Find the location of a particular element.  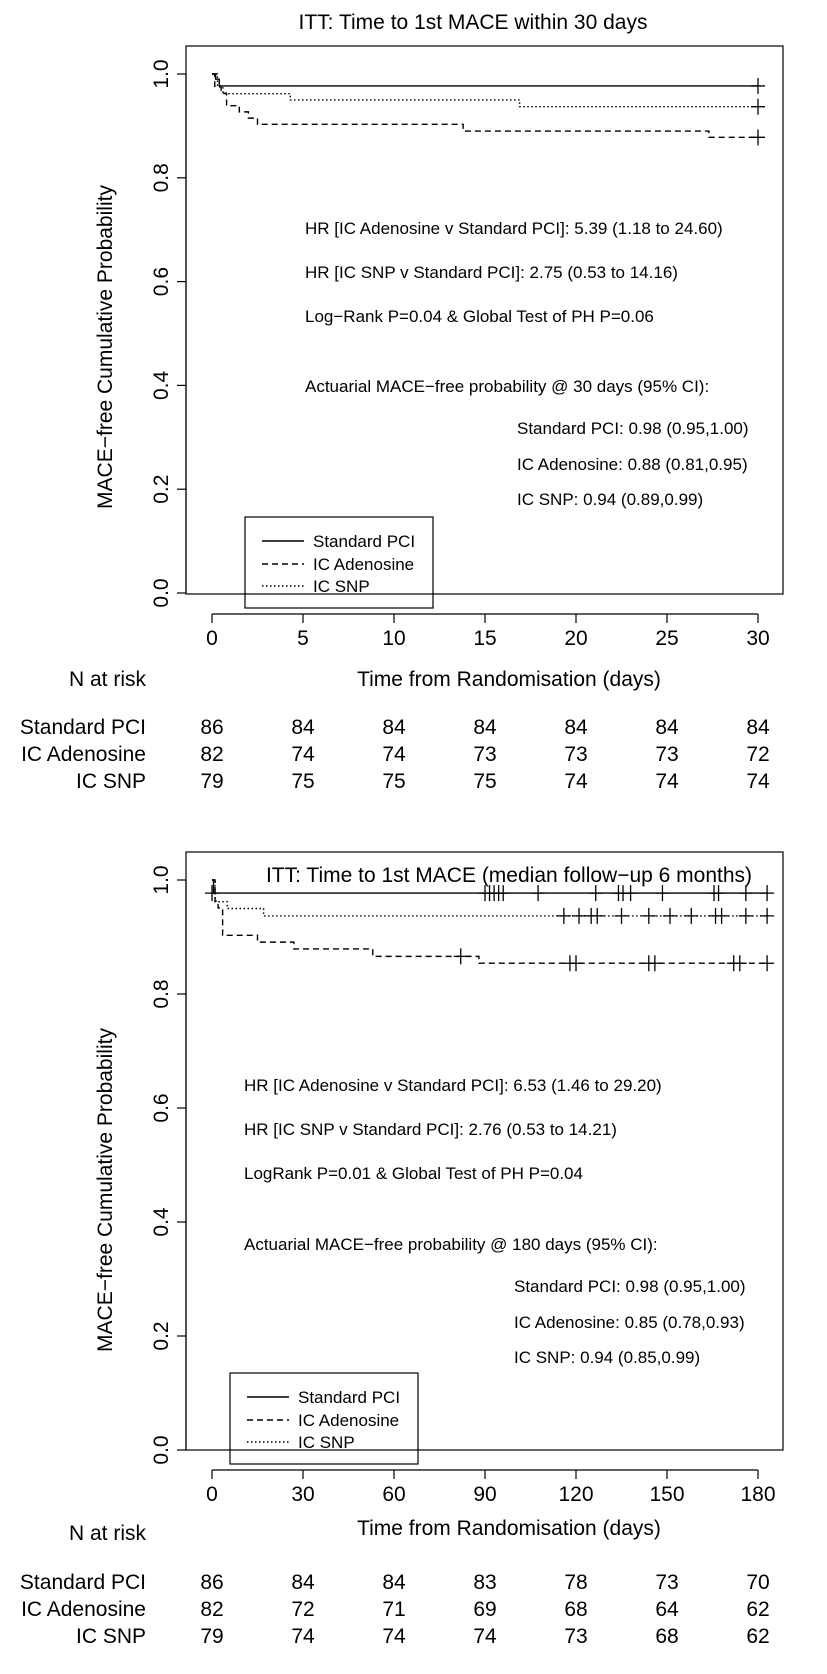

x-tick-label: 0 is located at coordinates (212, 1494).